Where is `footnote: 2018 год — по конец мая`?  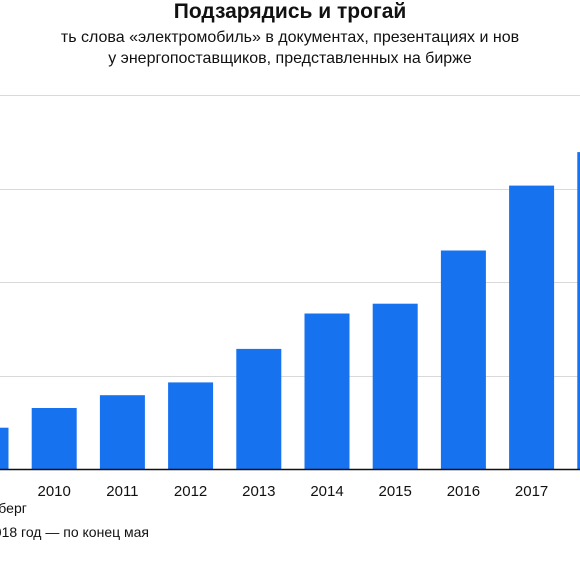
footnote: 2018 год — по конец мая is located at coordinates (75, 532).